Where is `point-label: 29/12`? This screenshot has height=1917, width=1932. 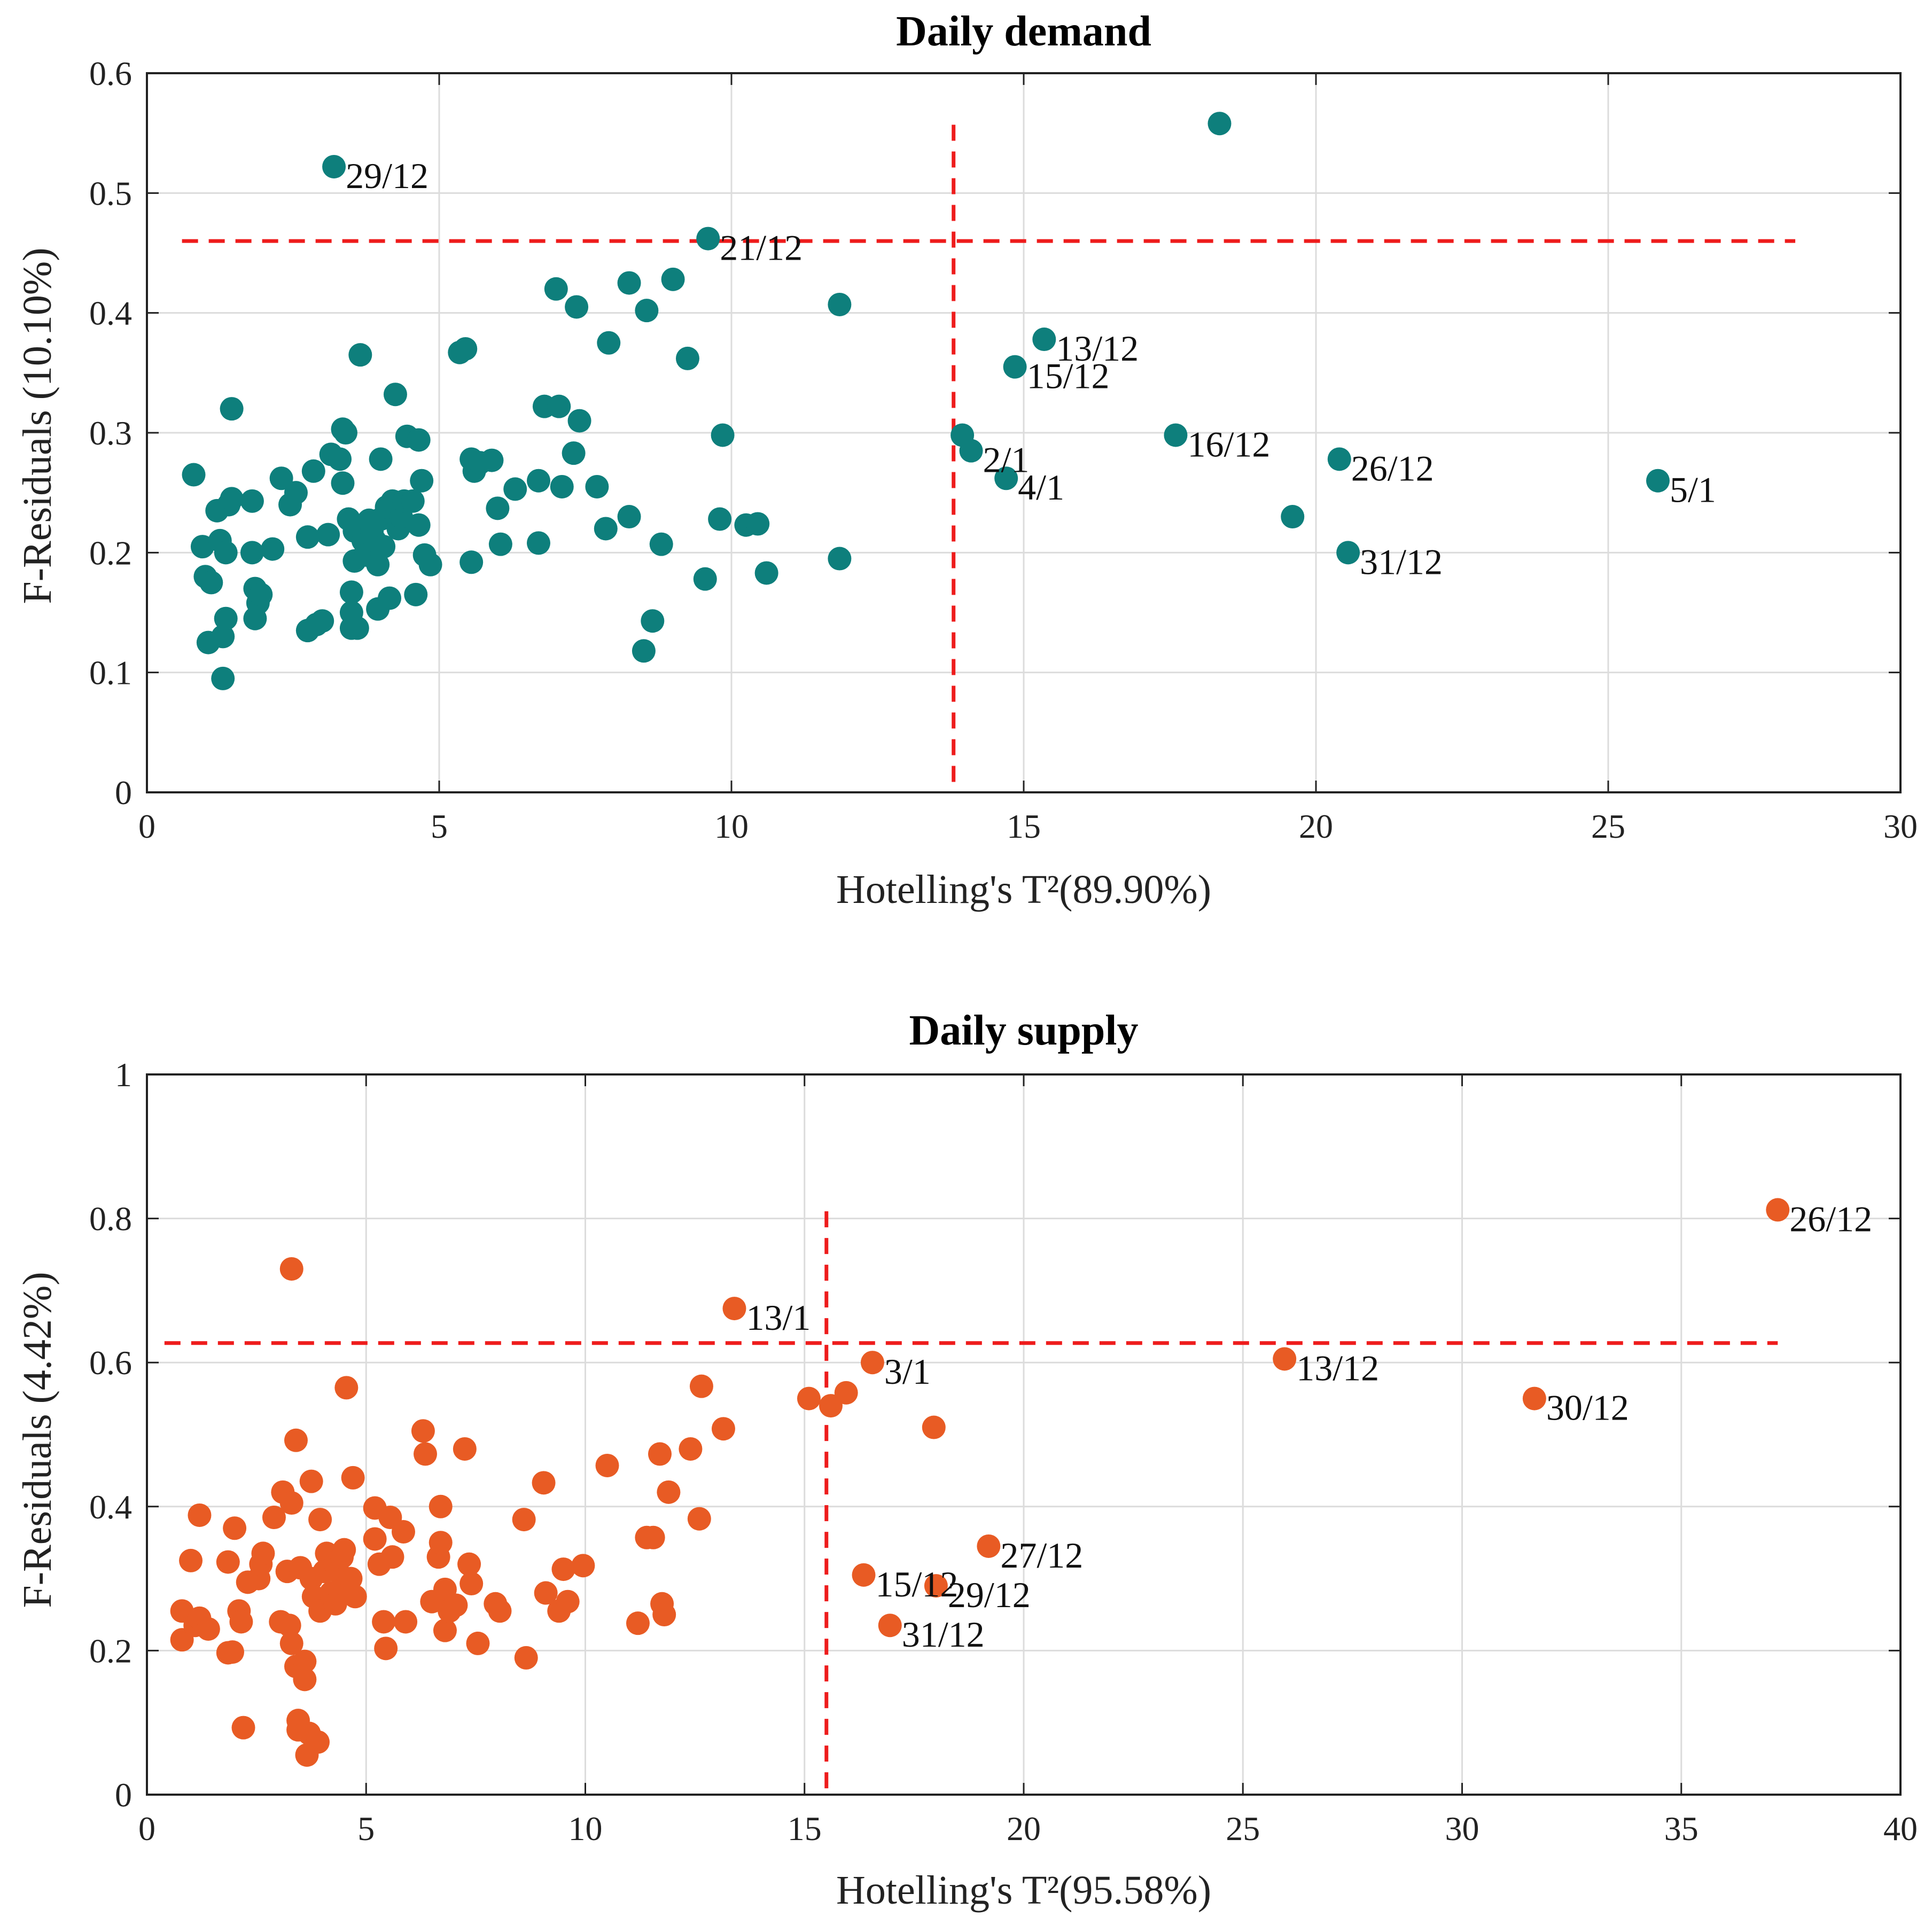 point-label: 29/12 is located at coordinates (989, 1595).